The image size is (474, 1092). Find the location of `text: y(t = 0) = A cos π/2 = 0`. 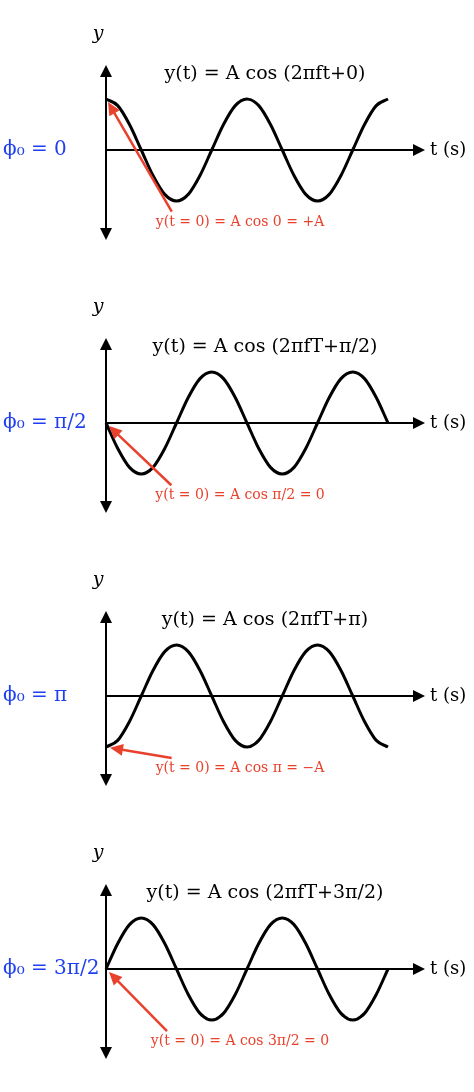

text: y(t = 0) = A cos π/2 = 0 is located at coordinates (239, 493).